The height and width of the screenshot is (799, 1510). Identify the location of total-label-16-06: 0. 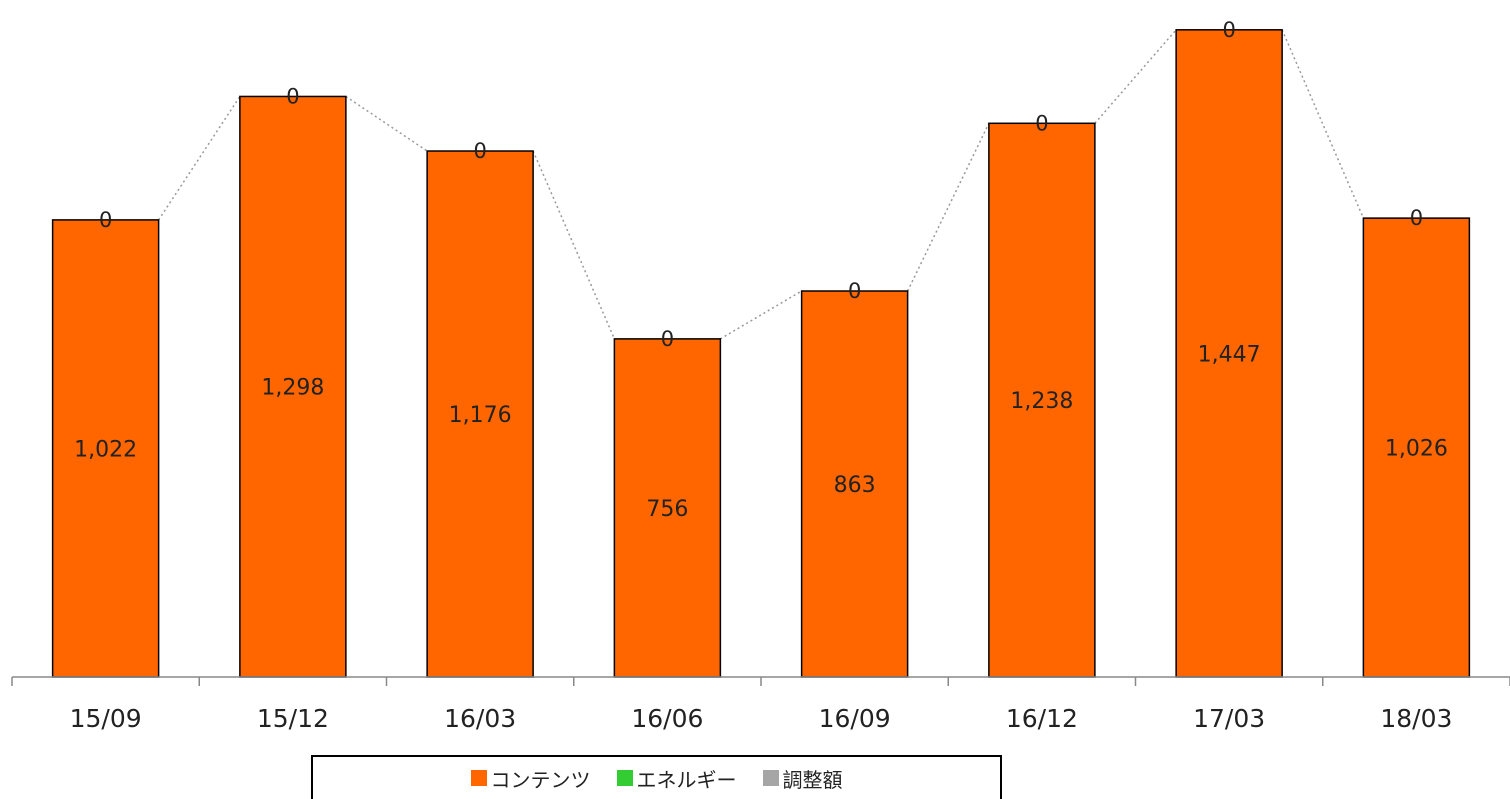
(667, 339).